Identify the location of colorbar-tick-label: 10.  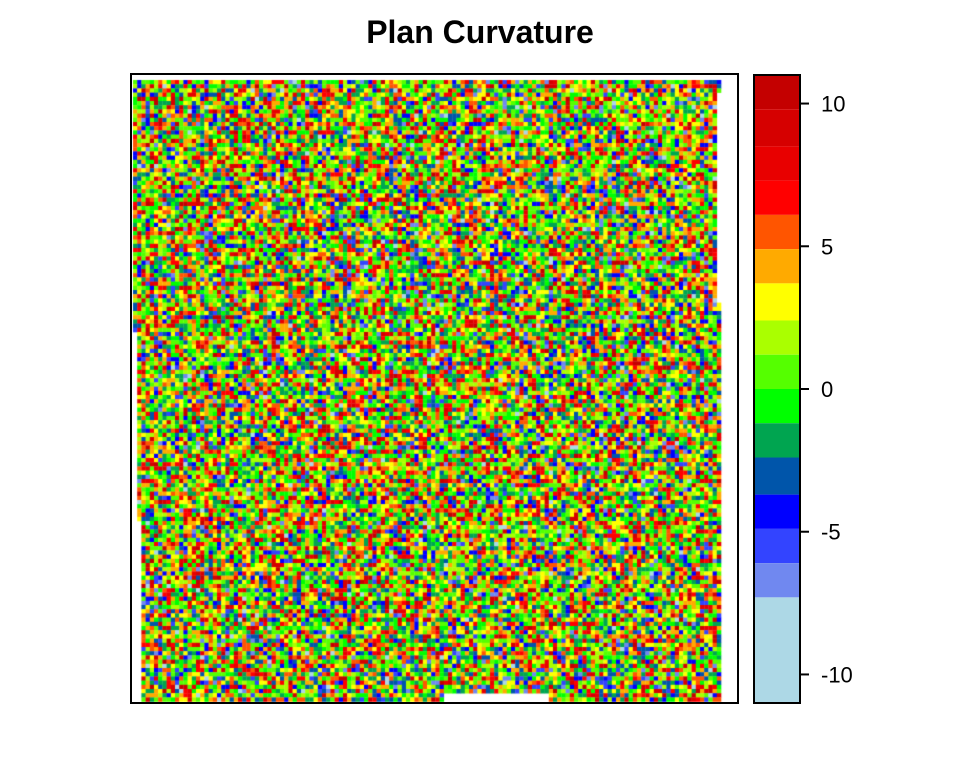
(833, 104).